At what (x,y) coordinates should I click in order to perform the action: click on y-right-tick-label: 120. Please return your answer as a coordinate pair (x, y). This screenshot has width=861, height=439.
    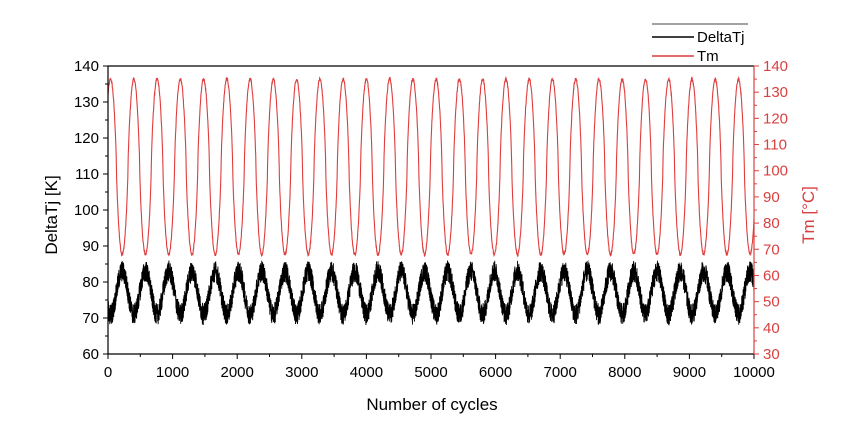
    Looking at the image, I should click on (775, 118).